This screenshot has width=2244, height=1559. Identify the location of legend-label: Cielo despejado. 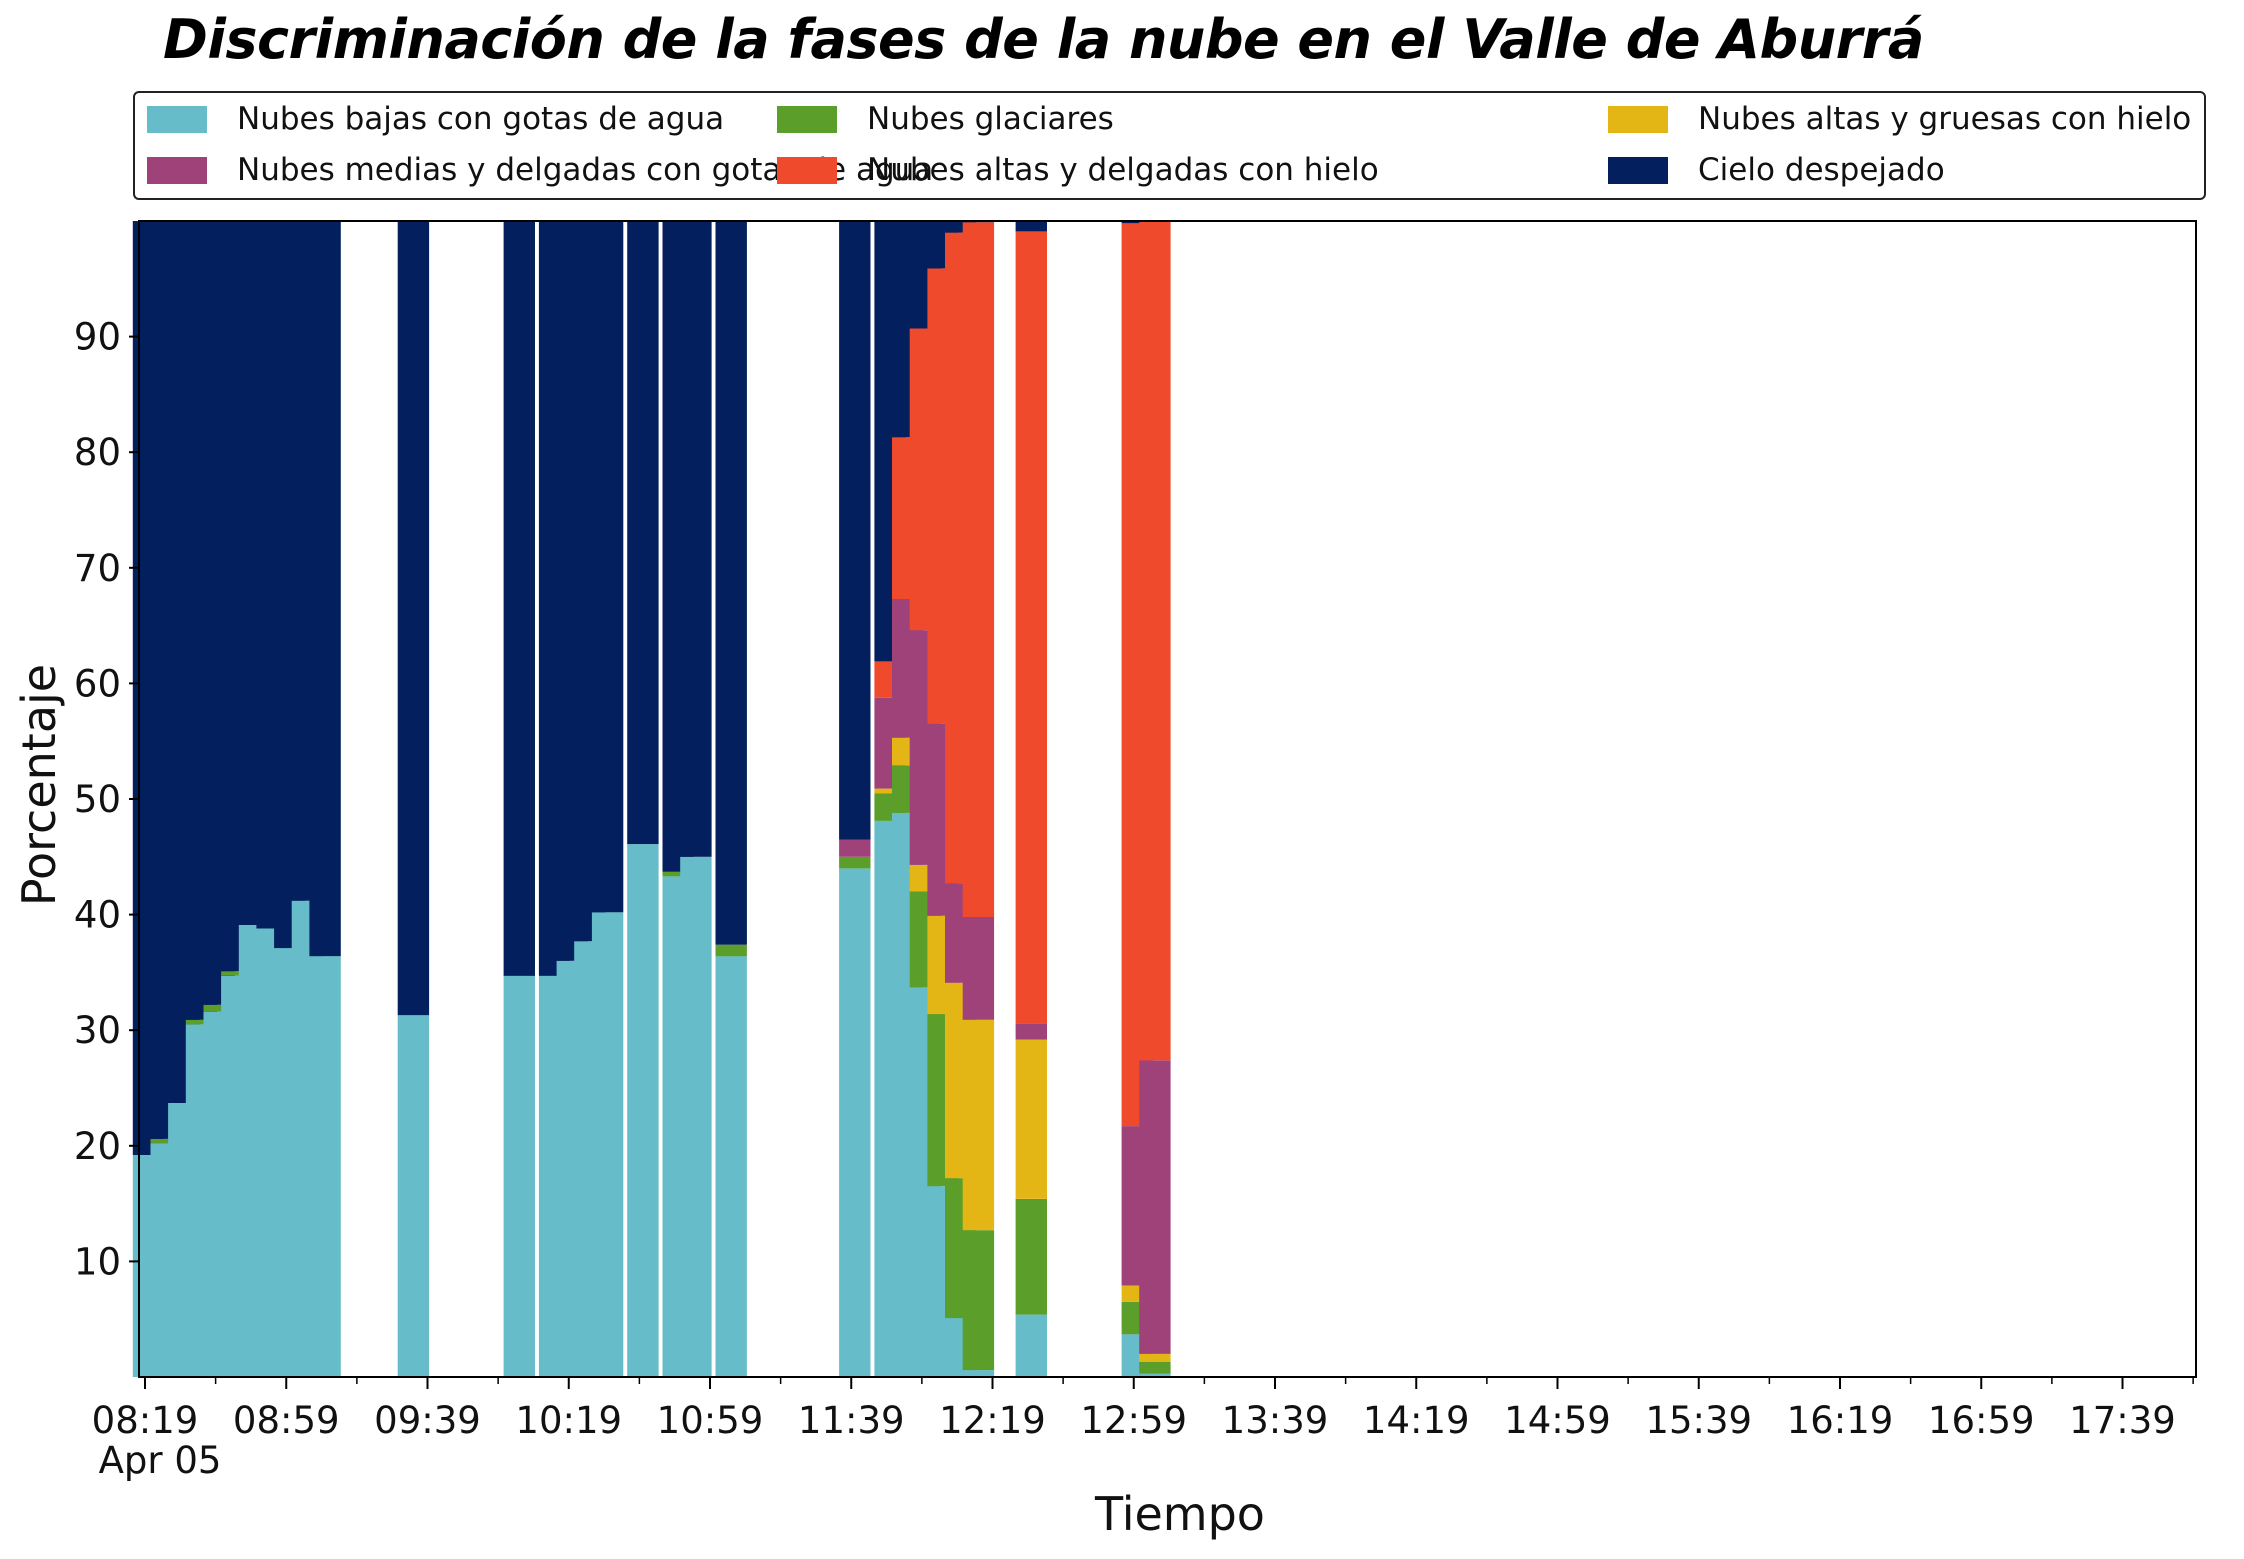
(1821, 170).